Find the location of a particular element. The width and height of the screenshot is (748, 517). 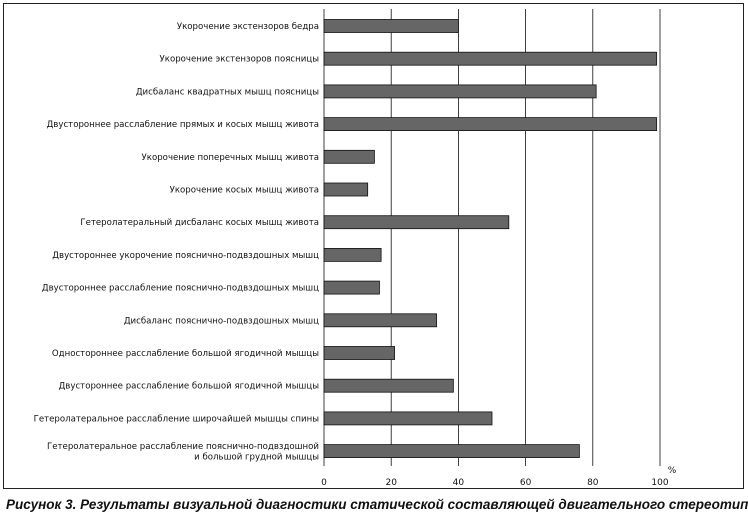

category-label-0: Укорочение экстензоров бедра is located at coordinates (248, 27).